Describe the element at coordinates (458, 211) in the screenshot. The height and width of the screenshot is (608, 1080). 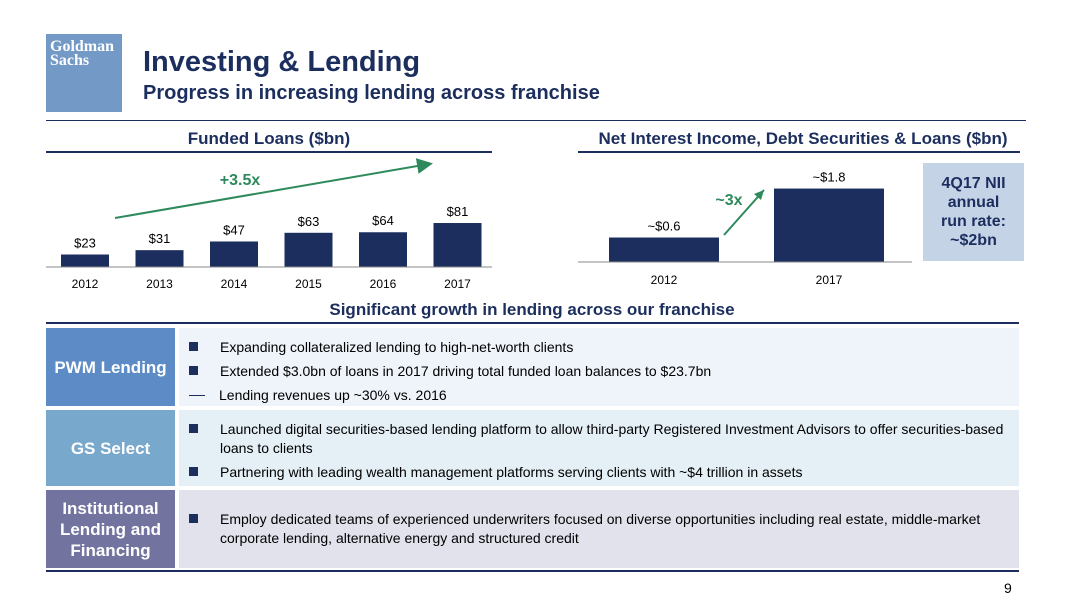
I see `funded-loans-value-label: $81` at that location.